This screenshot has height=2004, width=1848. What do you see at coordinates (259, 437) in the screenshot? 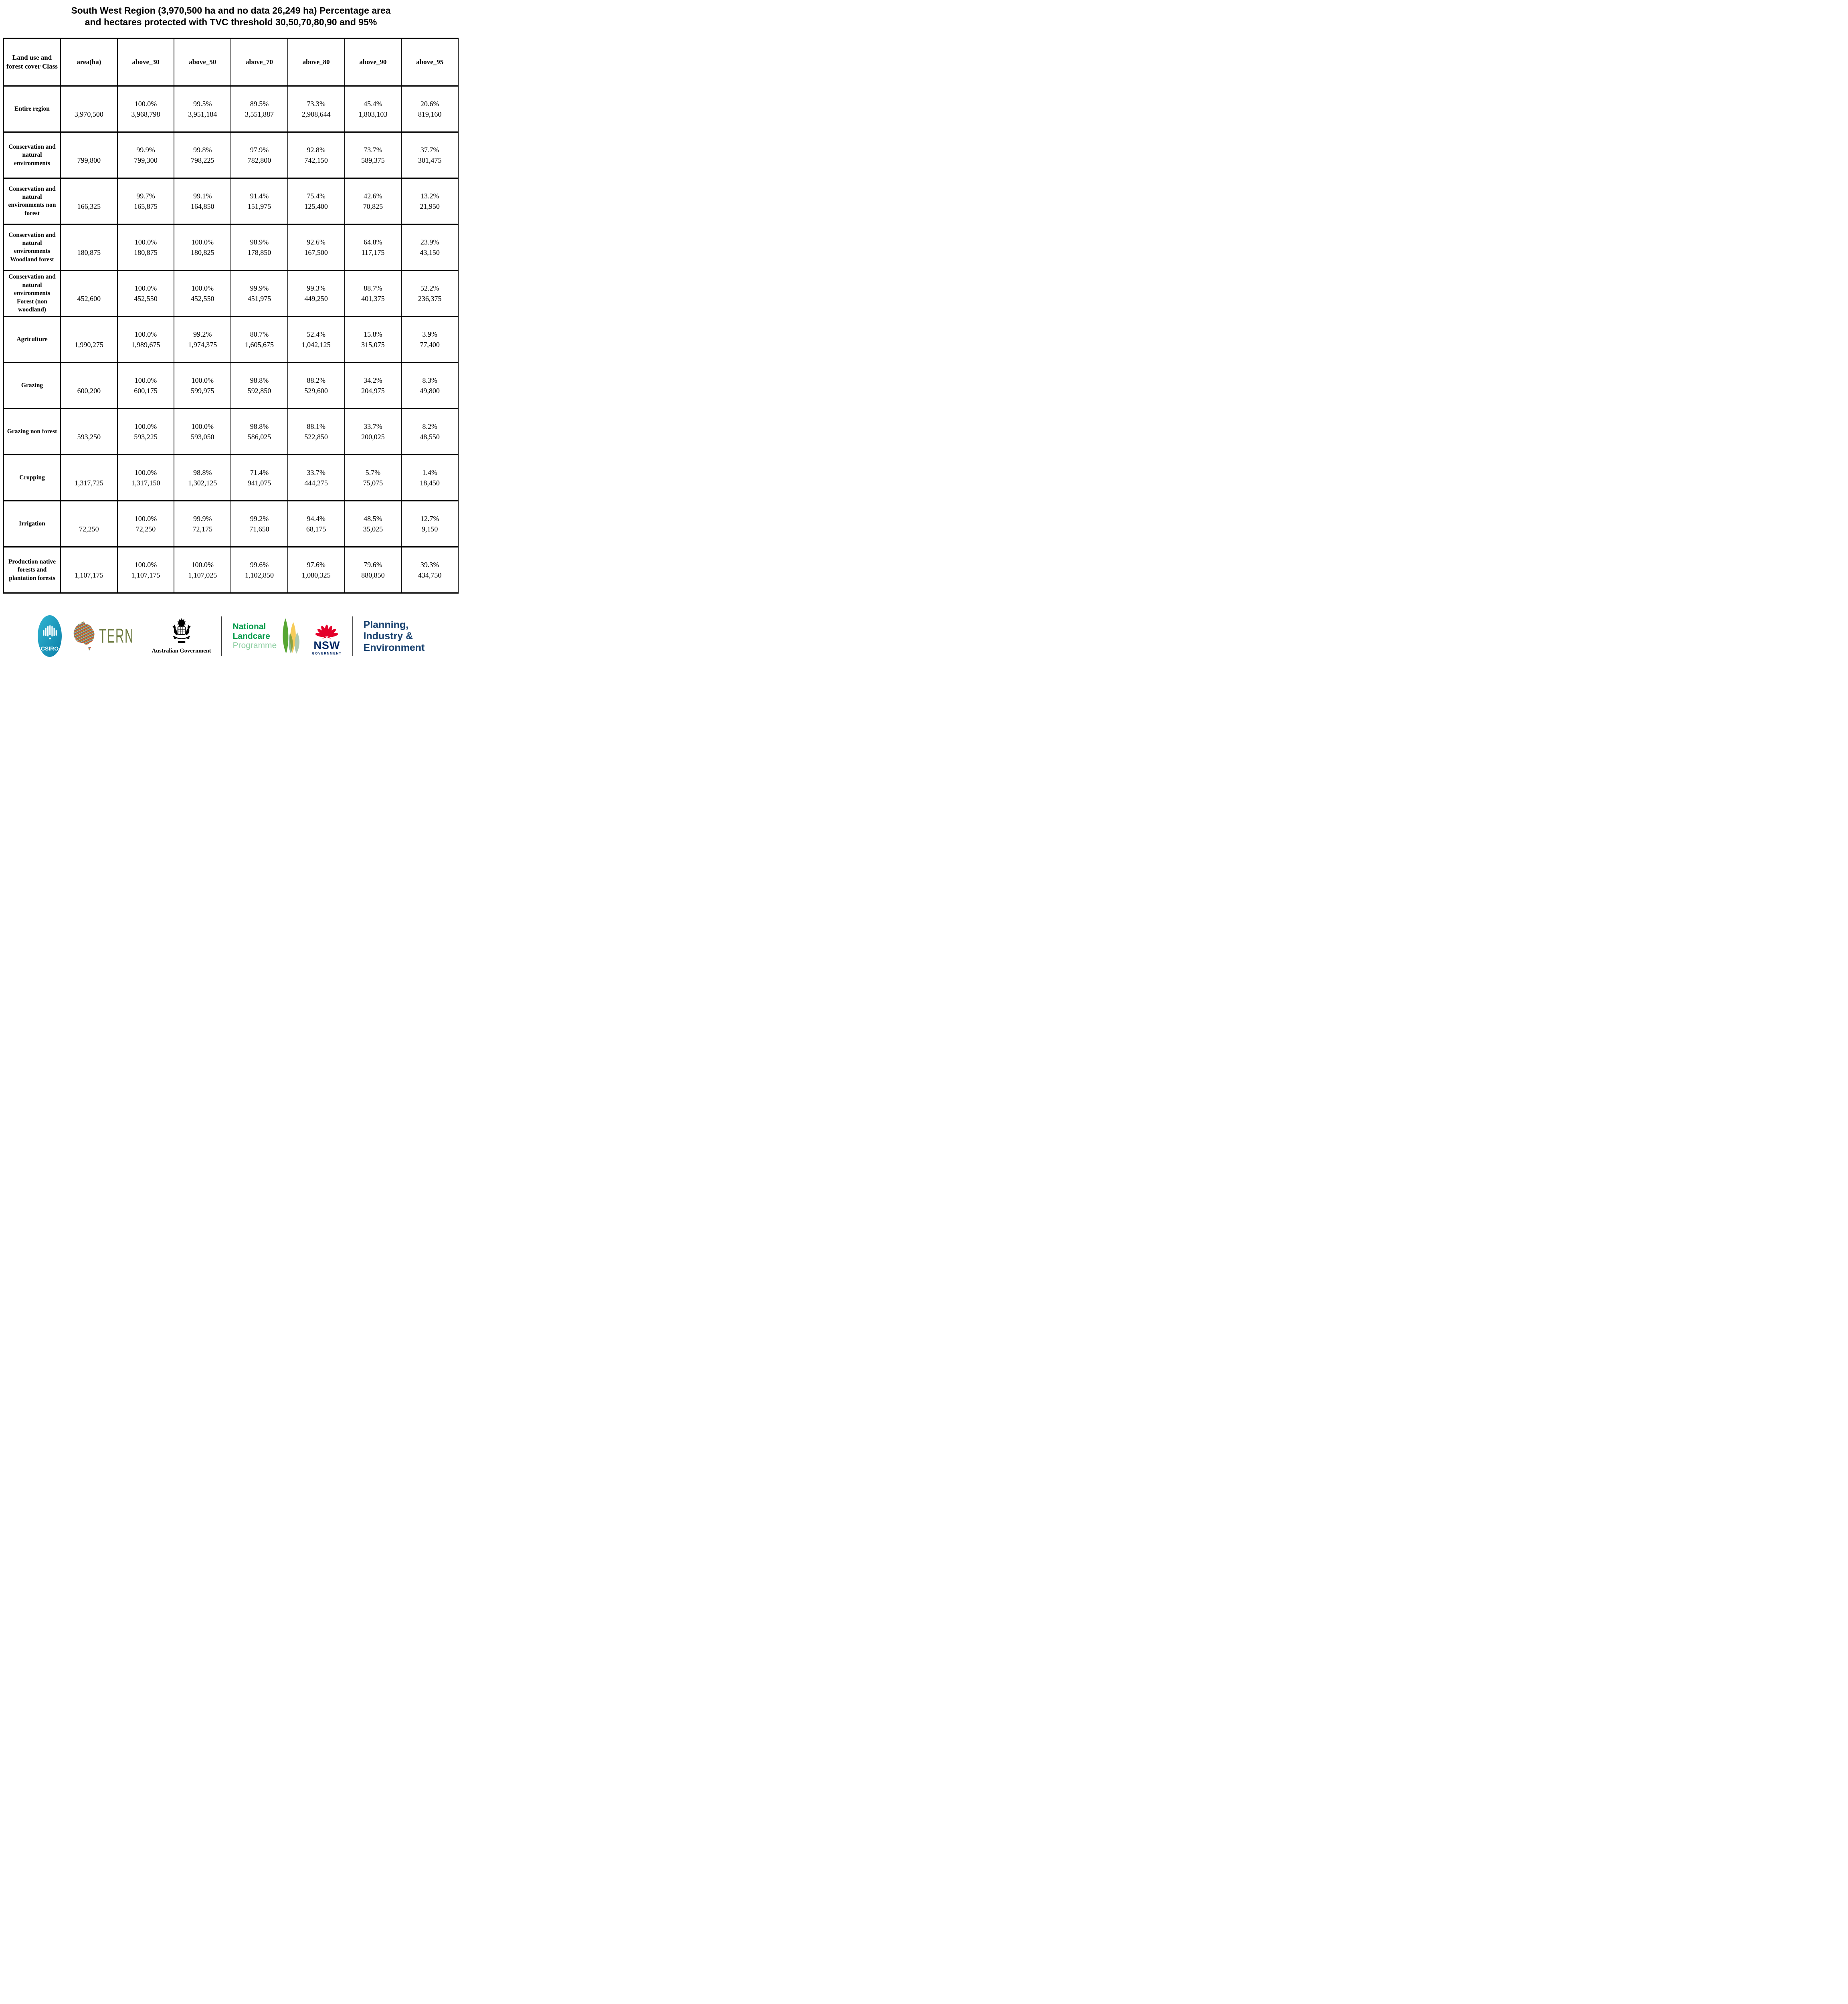
I see `hectares-value: 586,025` at bounding box center [259, 437].